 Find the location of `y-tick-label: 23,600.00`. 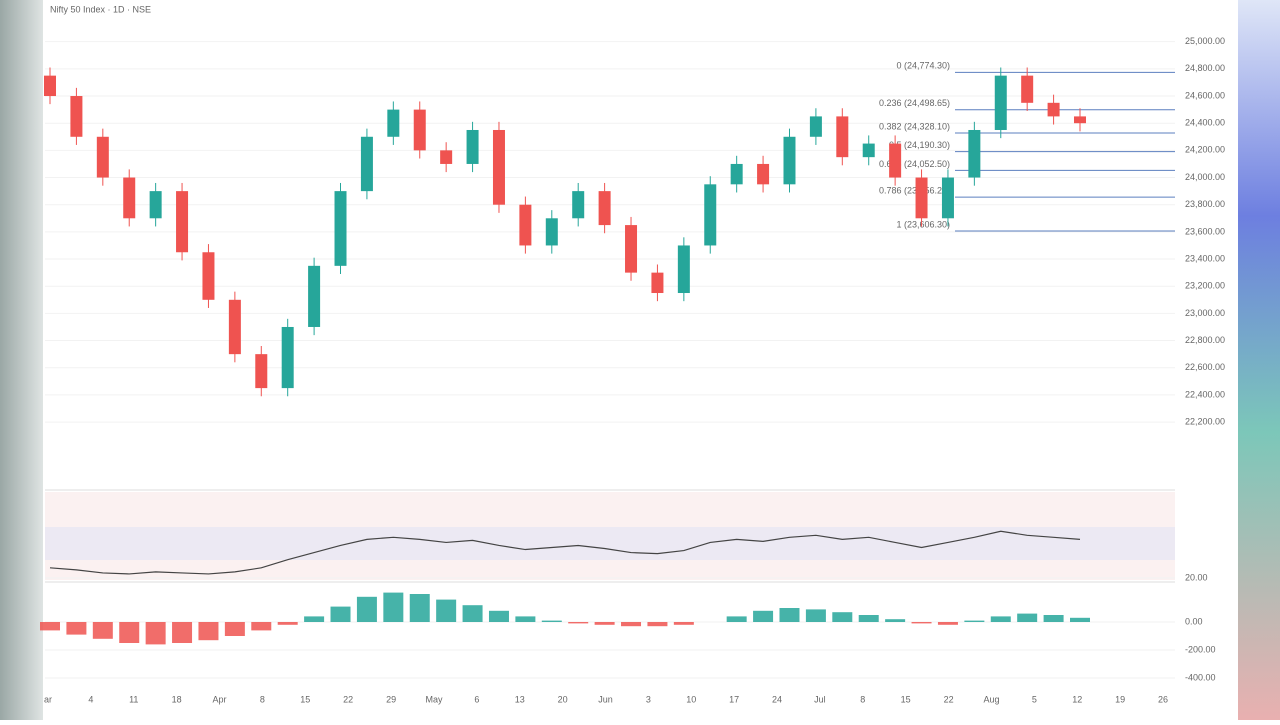

y-tick-label: 23,600.00 is located at coordinates (1205, 231).